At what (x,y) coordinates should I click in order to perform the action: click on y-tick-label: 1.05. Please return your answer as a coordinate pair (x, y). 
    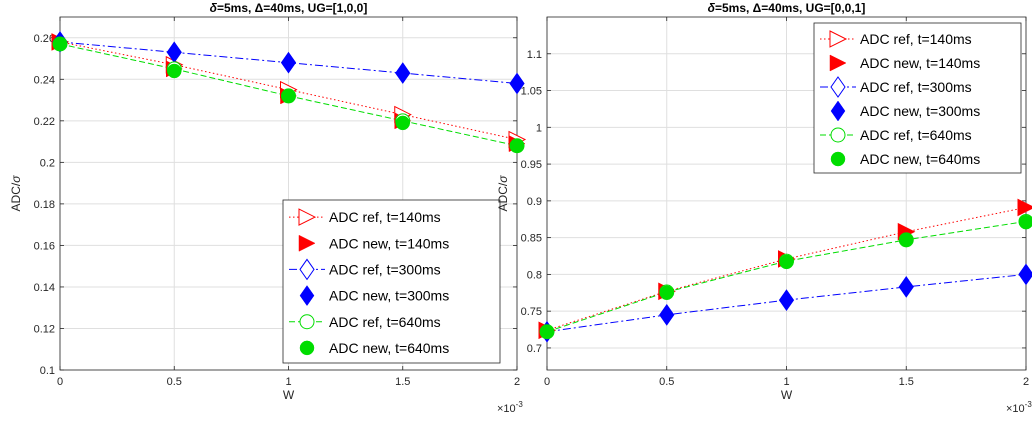
    Looking at the image, I should click on (531, 92).